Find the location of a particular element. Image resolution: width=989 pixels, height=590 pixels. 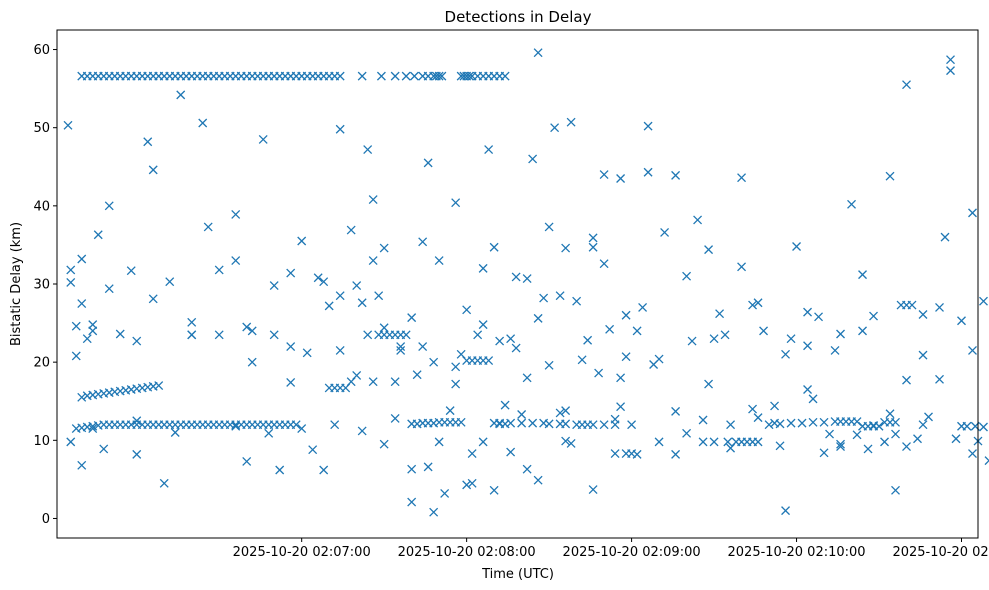

x-tick-label: 2025-10-20 02:11:00 is located at coordinates (940, 552).